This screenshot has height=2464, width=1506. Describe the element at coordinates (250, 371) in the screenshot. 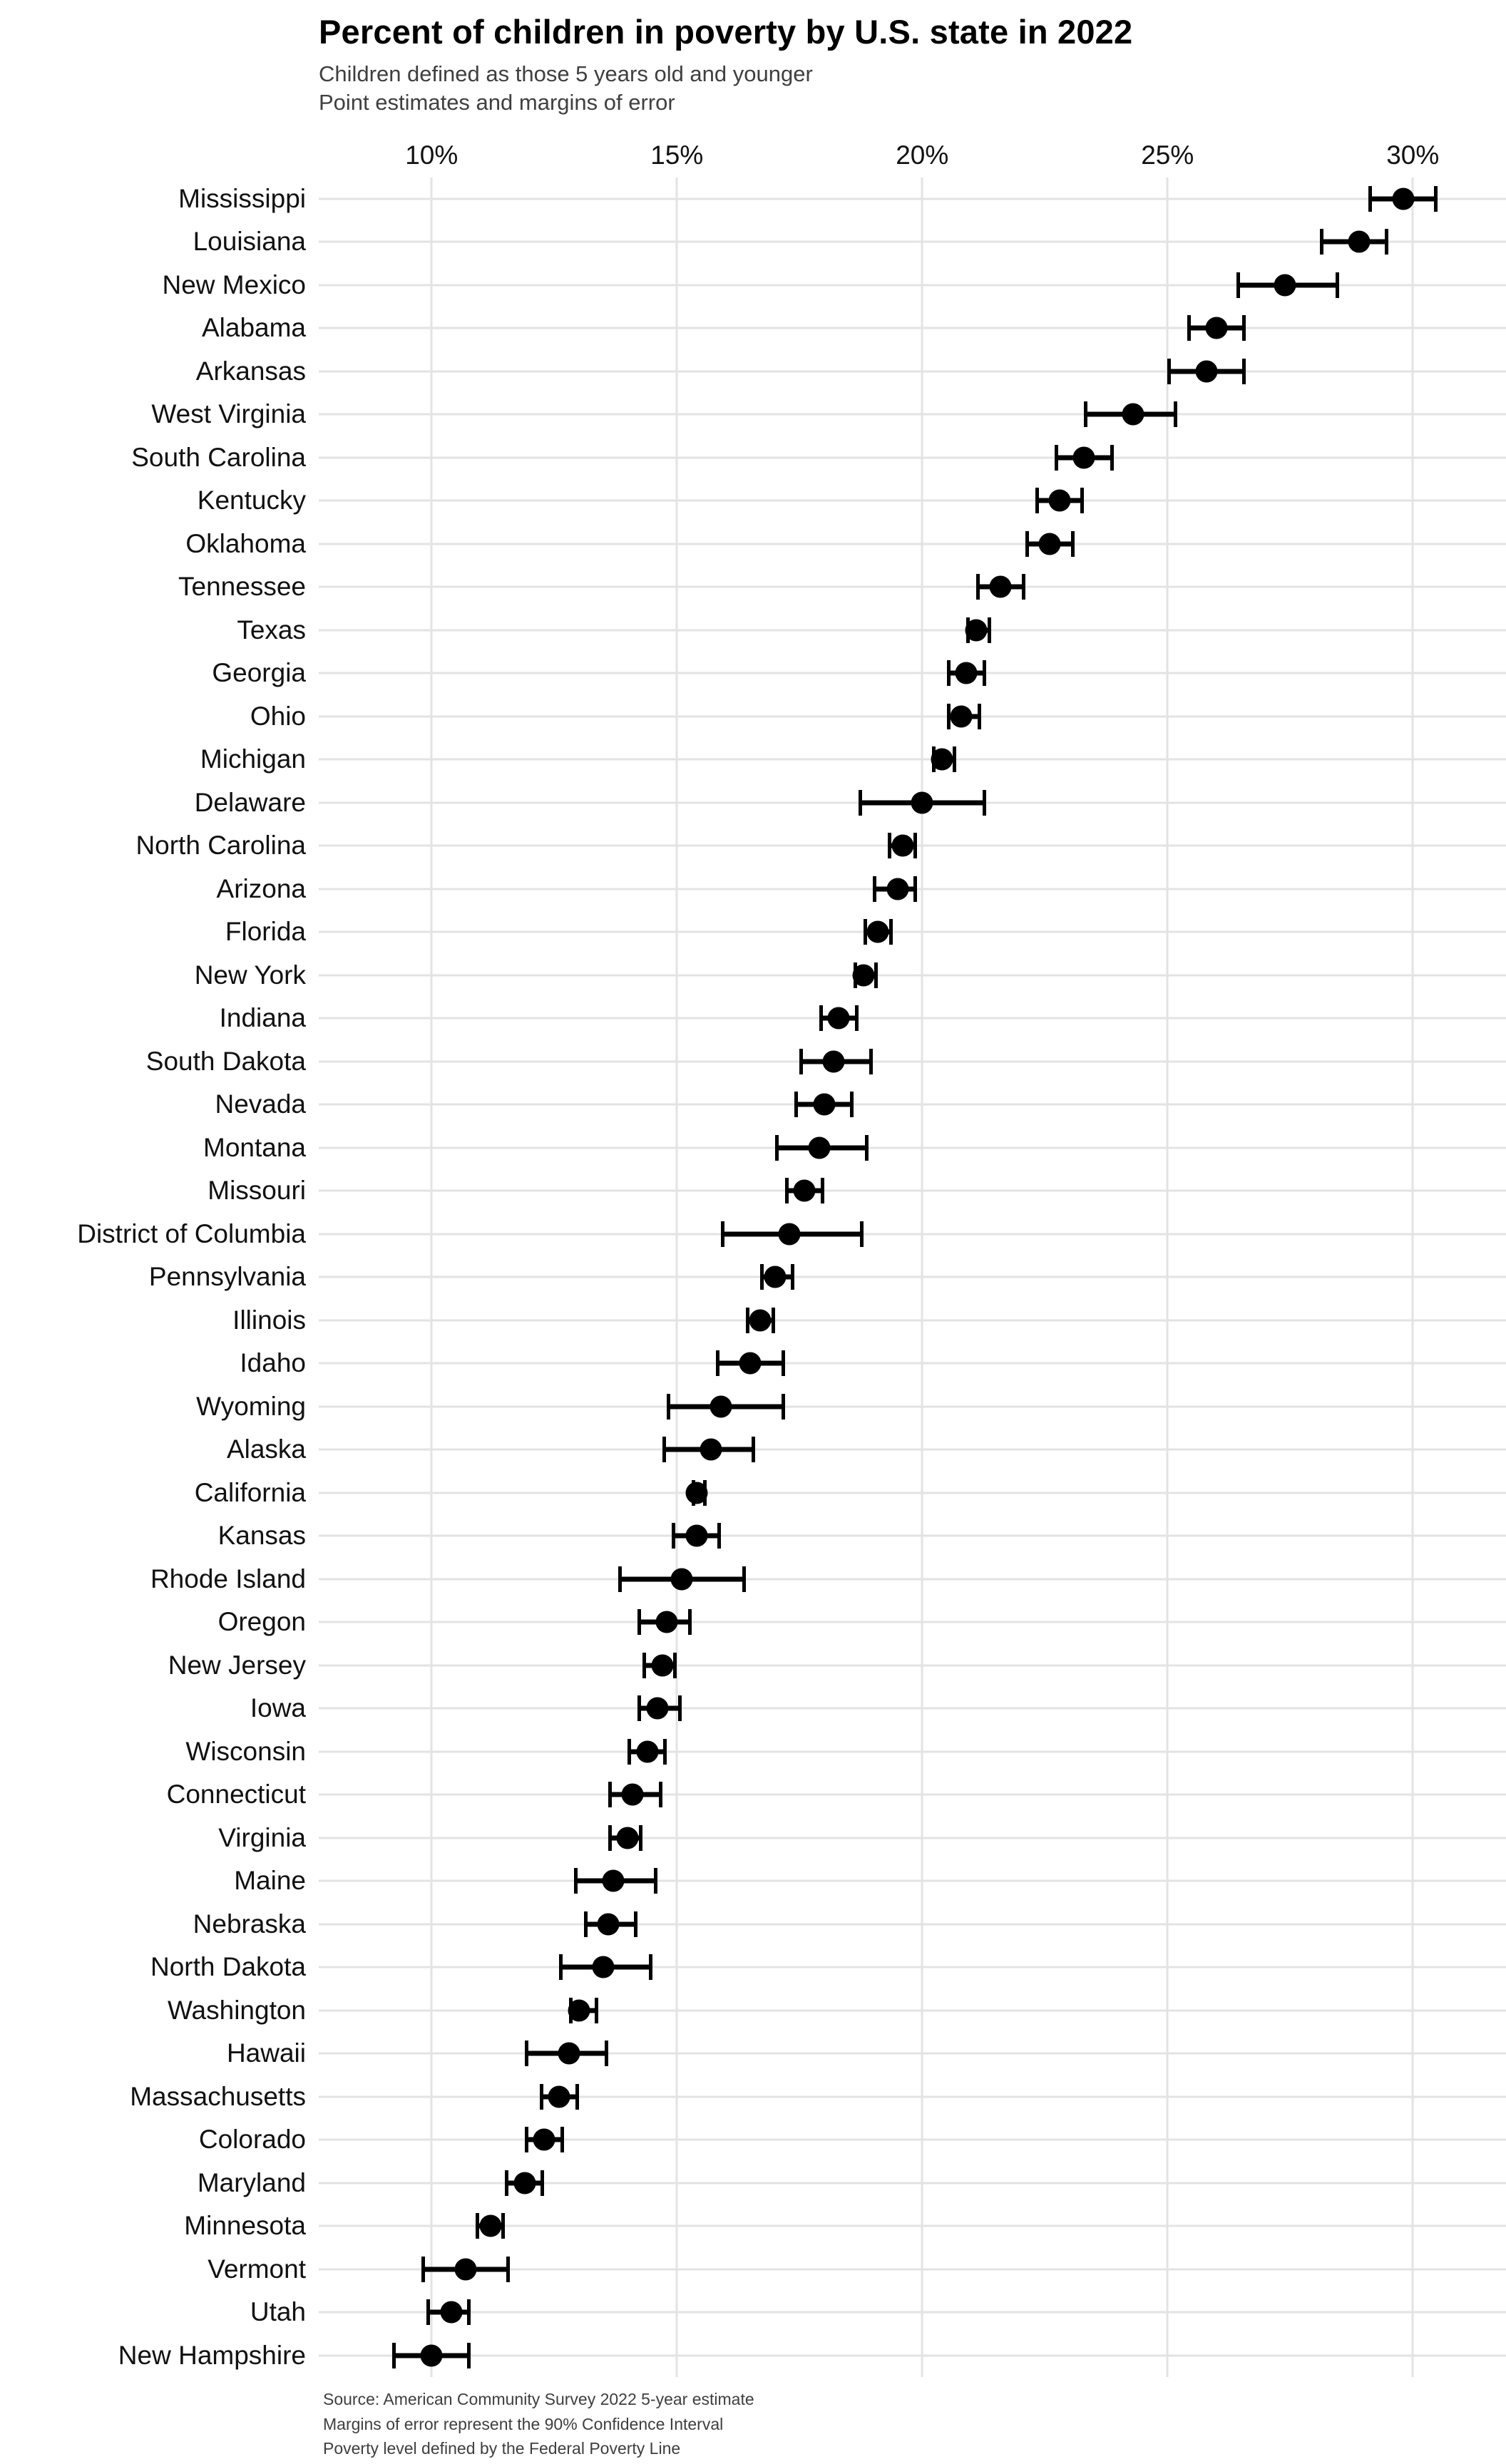

I see `state-label: Arkansas` at that location.